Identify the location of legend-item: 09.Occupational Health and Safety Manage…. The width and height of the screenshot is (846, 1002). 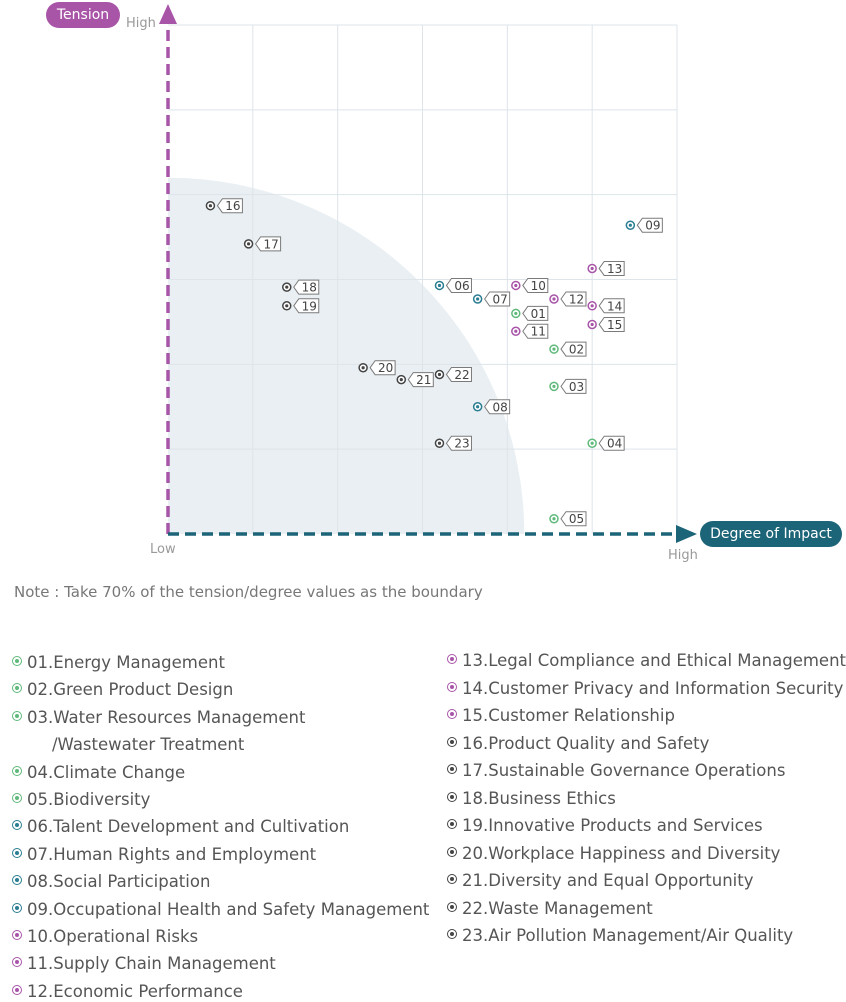
(220, 910).